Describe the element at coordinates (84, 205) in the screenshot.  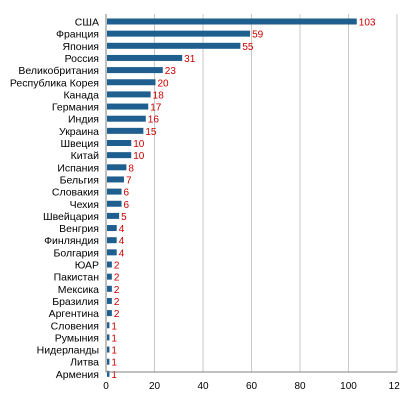
I see `category-label: Чехия` at that location.